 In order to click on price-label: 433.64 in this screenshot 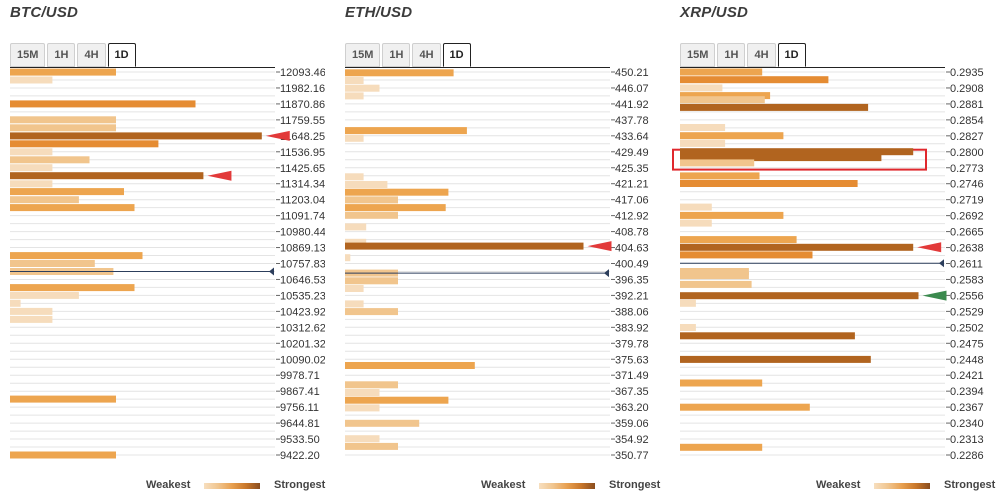, I will do `click(632, 137)`.